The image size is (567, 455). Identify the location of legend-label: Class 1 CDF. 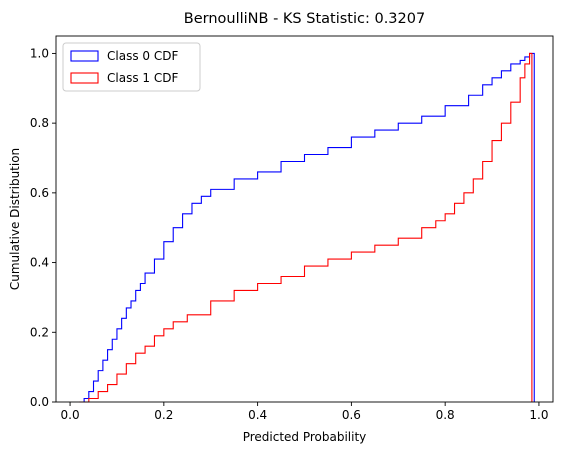
(142, 78).